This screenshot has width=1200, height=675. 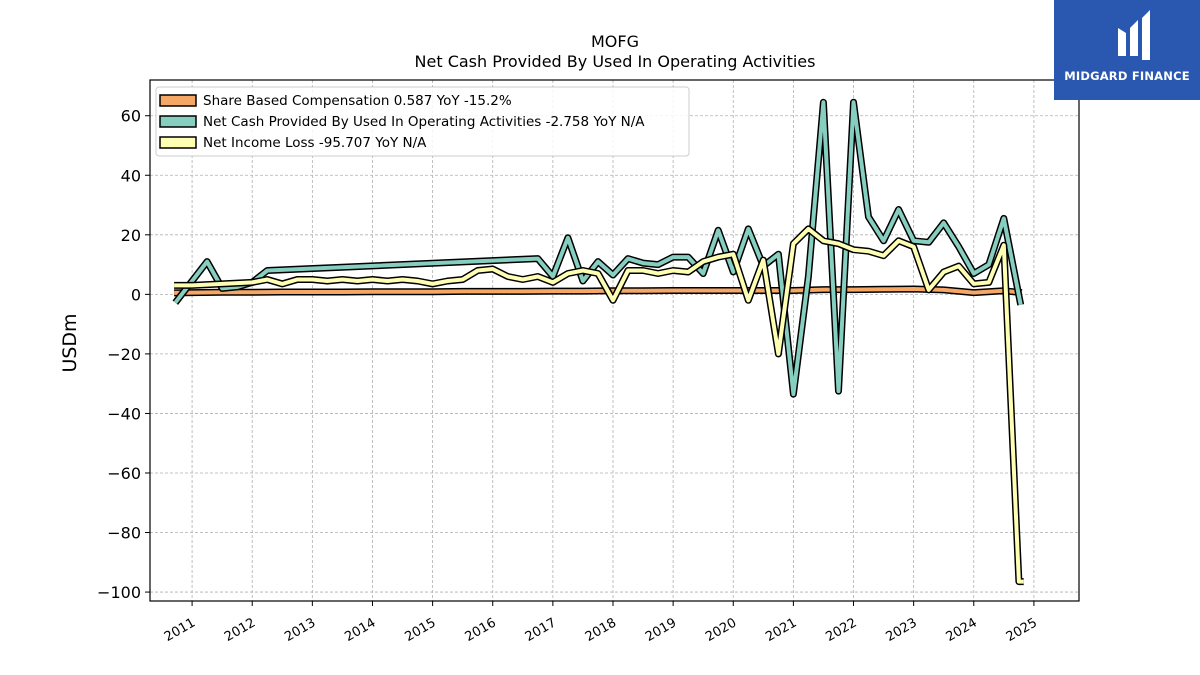 What do you see at coordinates (420, 630) in the screenshot?
I see `x-tick-label: 2015` at bounding box center [420, 630].